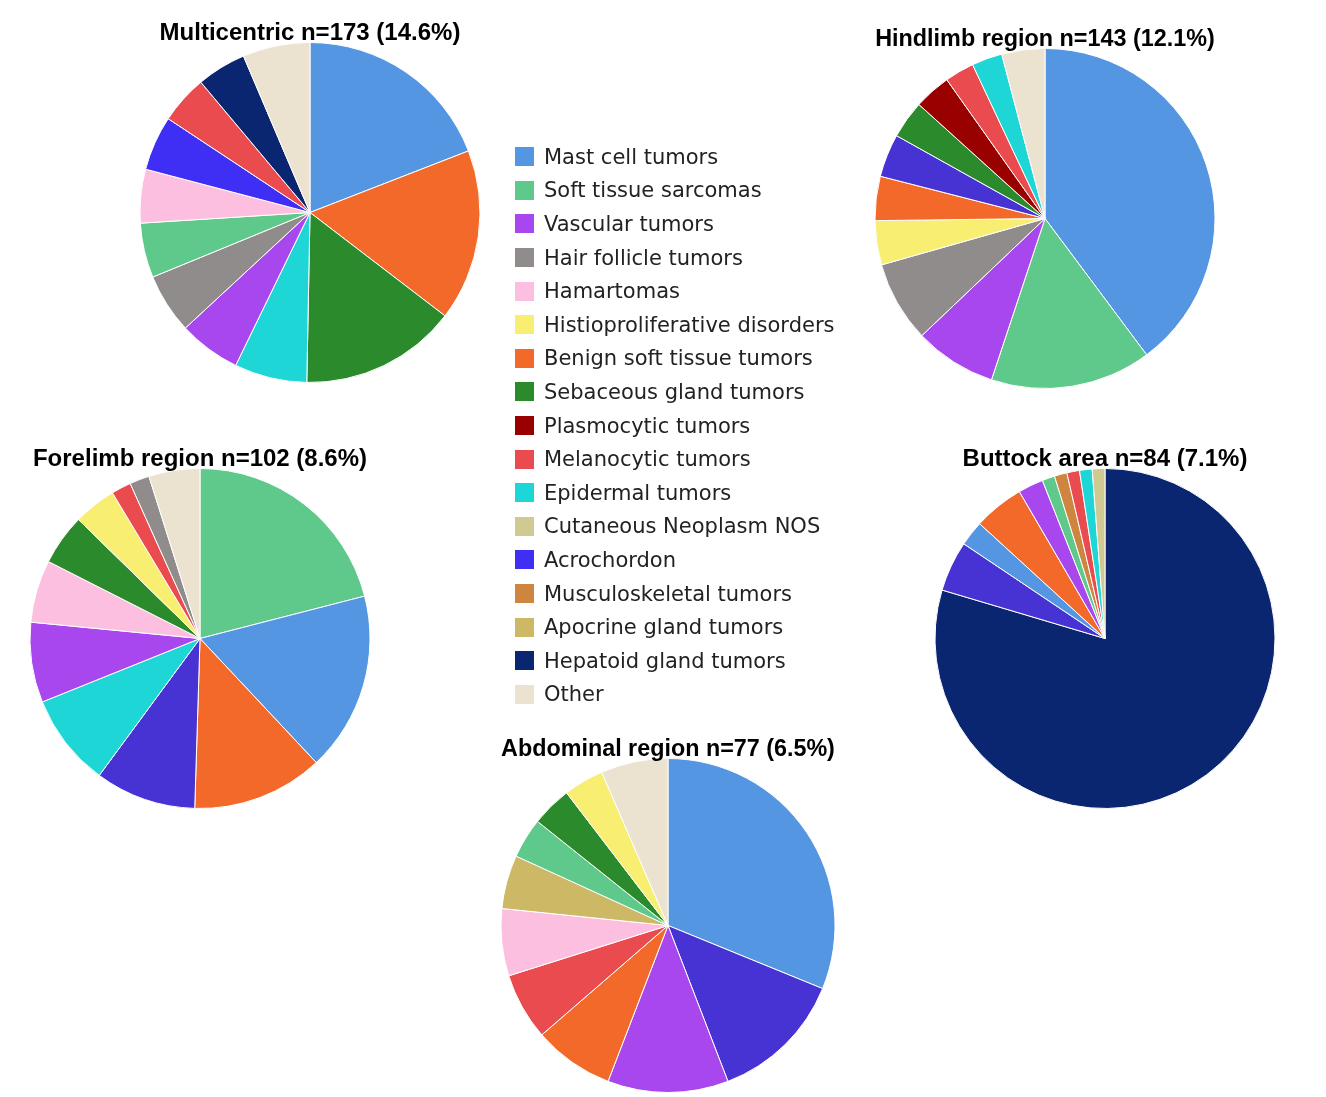 The height and width of the screenshot is (1097, 1326). What do you see at coordinates (1105, 457) in the screenshot?
I see `chart-title: Buttock area n=84 (7.1%)` at bounding box center [1105, 457].